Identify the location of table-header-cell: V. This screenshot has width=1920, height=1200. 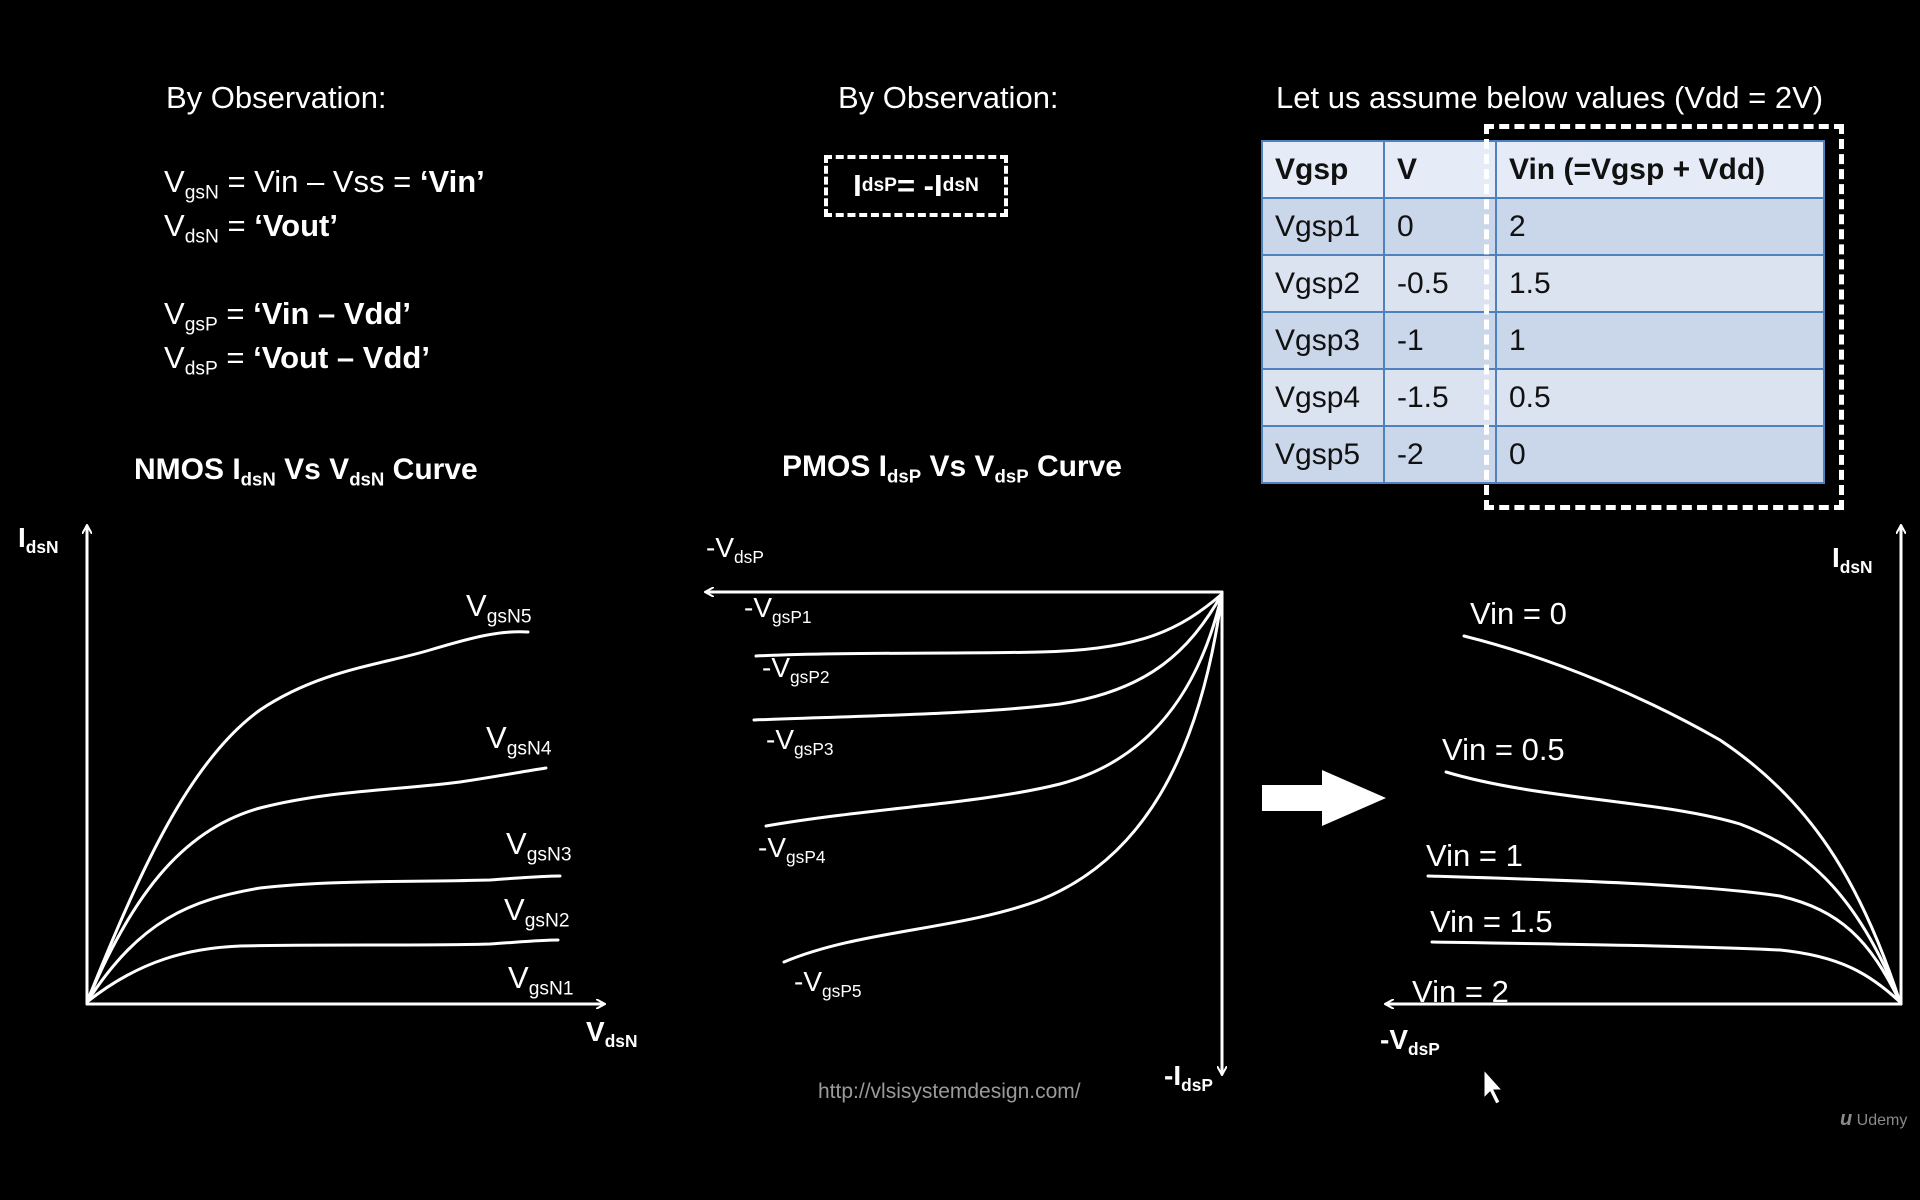
(1440, 169).